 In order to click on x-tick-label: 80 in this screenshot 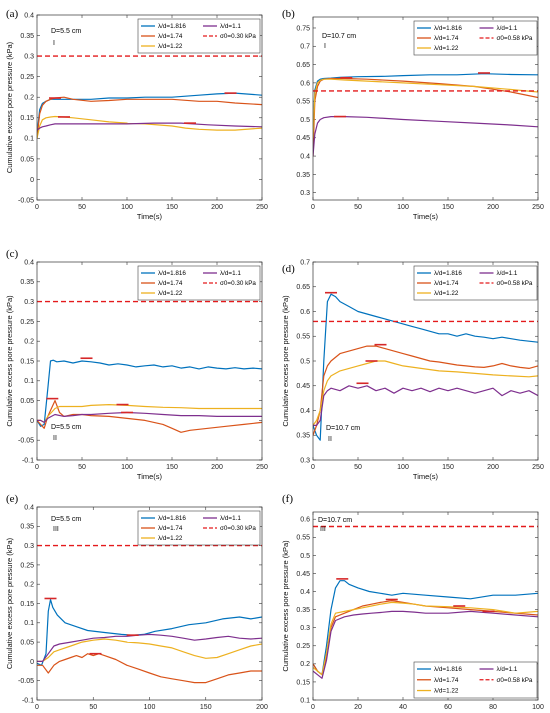, I will do `click(493, 707)`.